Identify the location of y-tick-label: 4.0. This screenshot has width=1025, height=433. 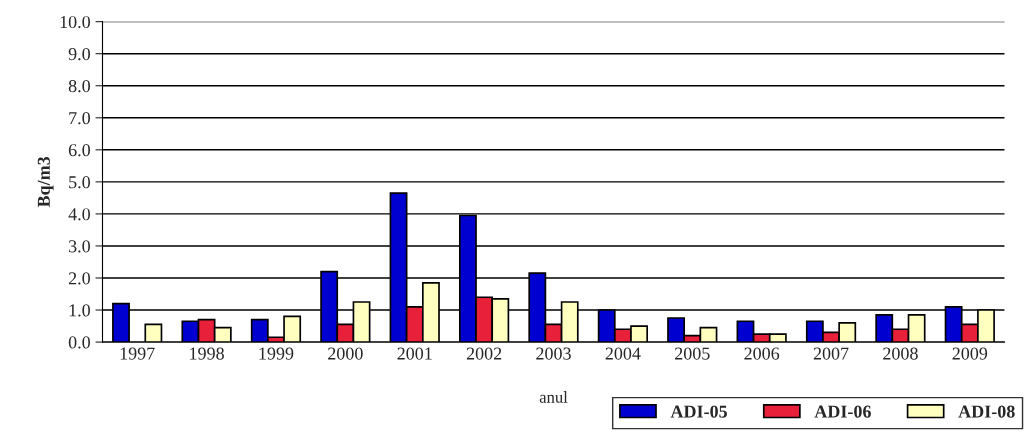
(79, 214).